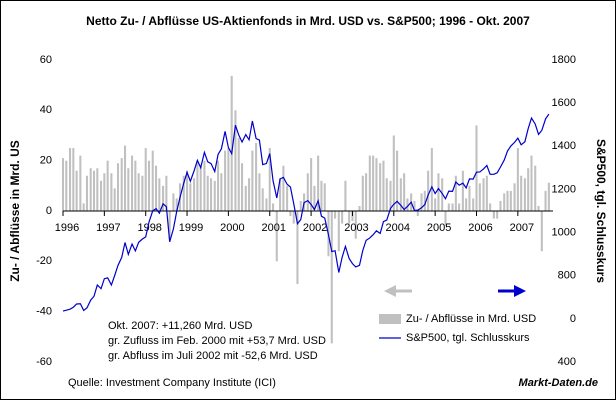 The height and width of the screenshot is (400, 616). Describe the element at coordinates (564, 60) in the screenshot. I see `y2-tick-label: 1800` at that location.